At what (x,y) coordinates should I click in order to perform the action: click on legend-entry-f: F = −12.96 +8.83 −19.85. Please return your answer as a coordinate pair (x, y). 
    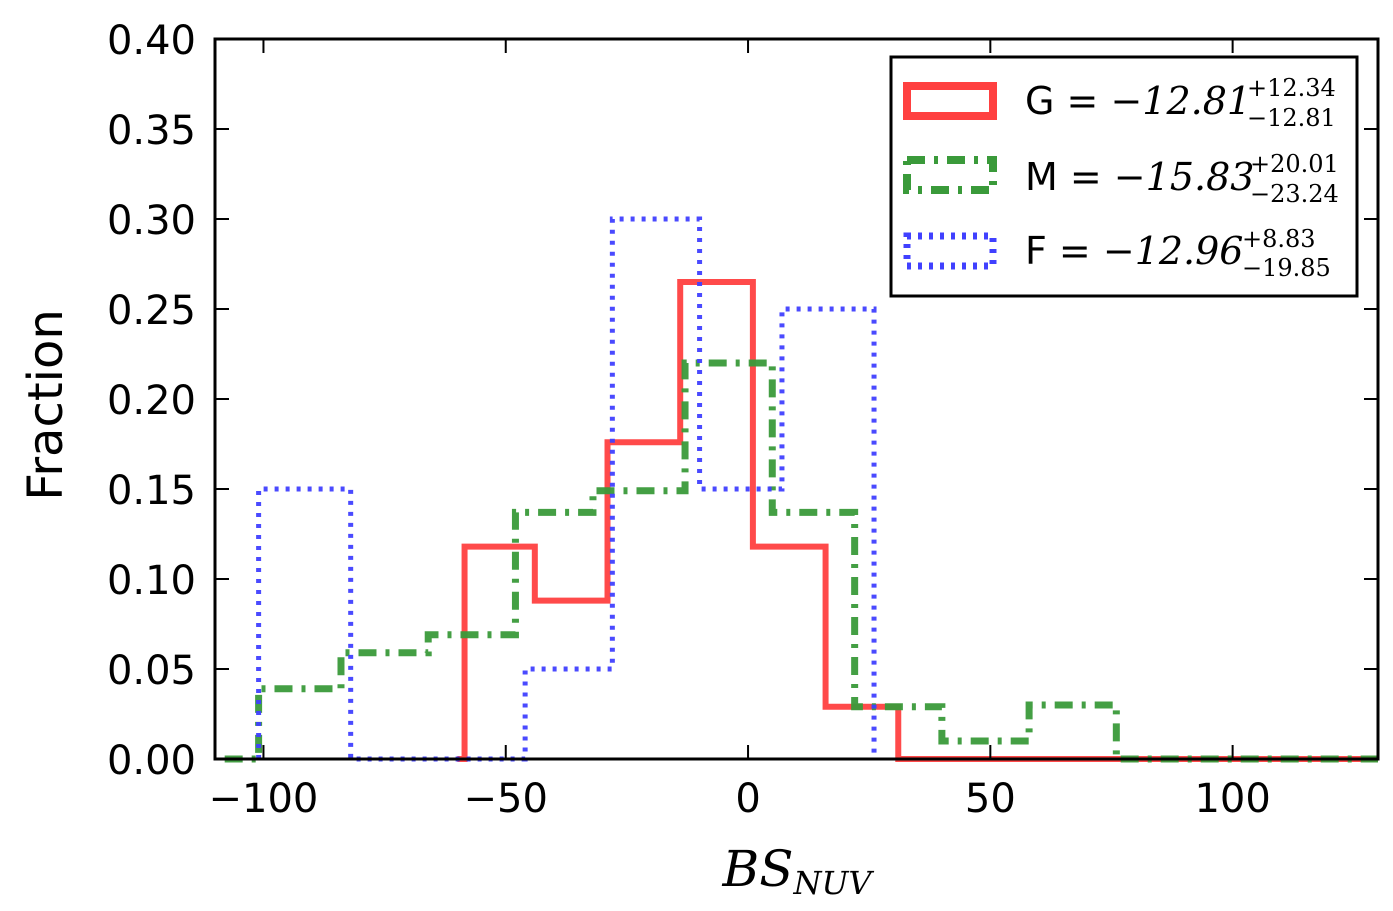
    Looking at the image, I should click on (1117, 253).